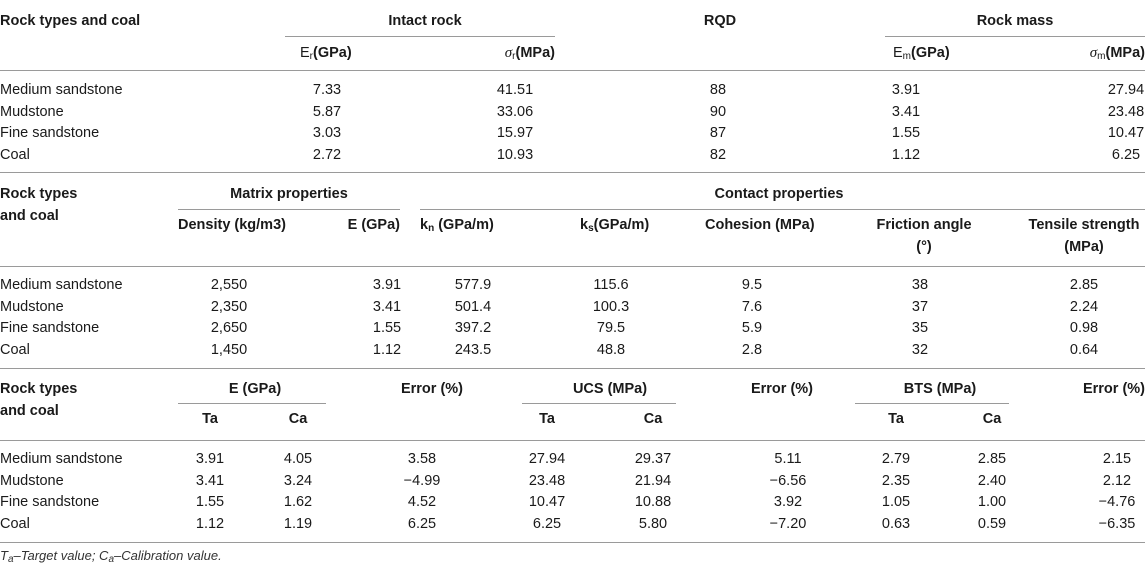  What do you see at coordinates (788, 459) in the screenshot?
I see `cell-u_err: 5.11` at bounding box center [788, 459].